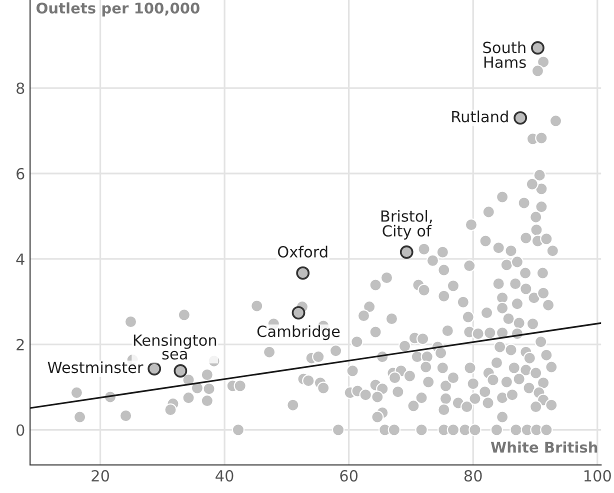 The height and width of the screenshot is (493, 614). What do you see at coordinates (349, 476) in the screenshot?
I see `x-tick-label: 60` at bounding box center [349, 476].